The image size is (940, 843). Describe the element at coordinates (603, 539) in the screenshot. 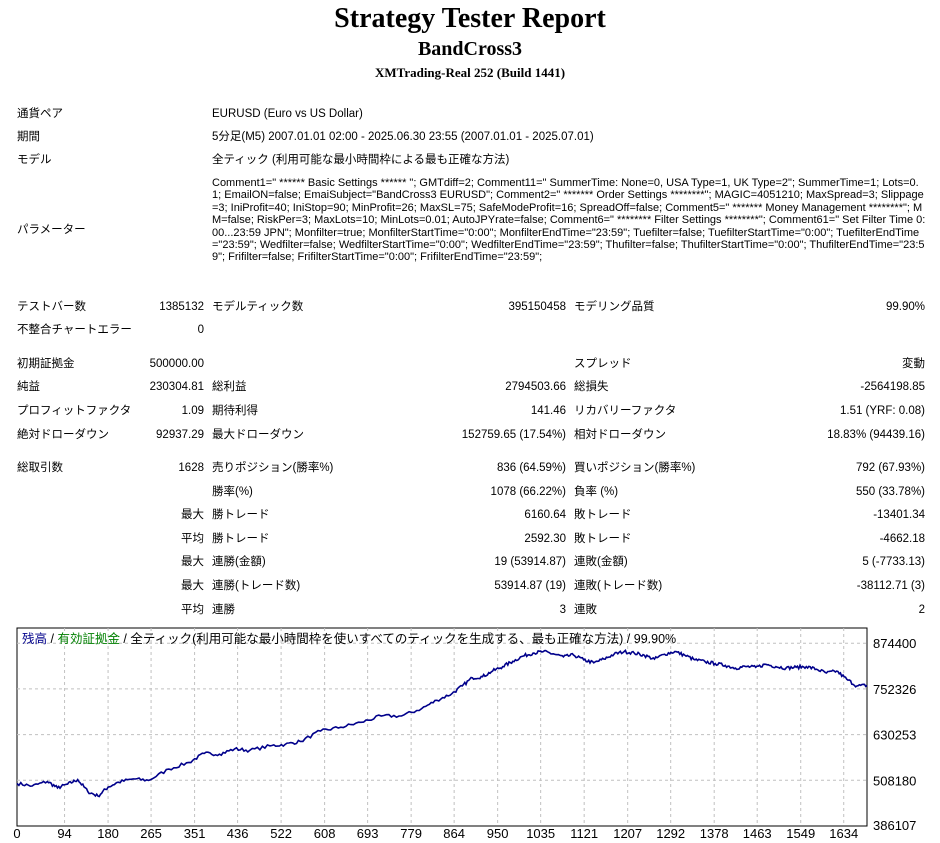

I see `avgloss-label: 敗トレード` at that location.